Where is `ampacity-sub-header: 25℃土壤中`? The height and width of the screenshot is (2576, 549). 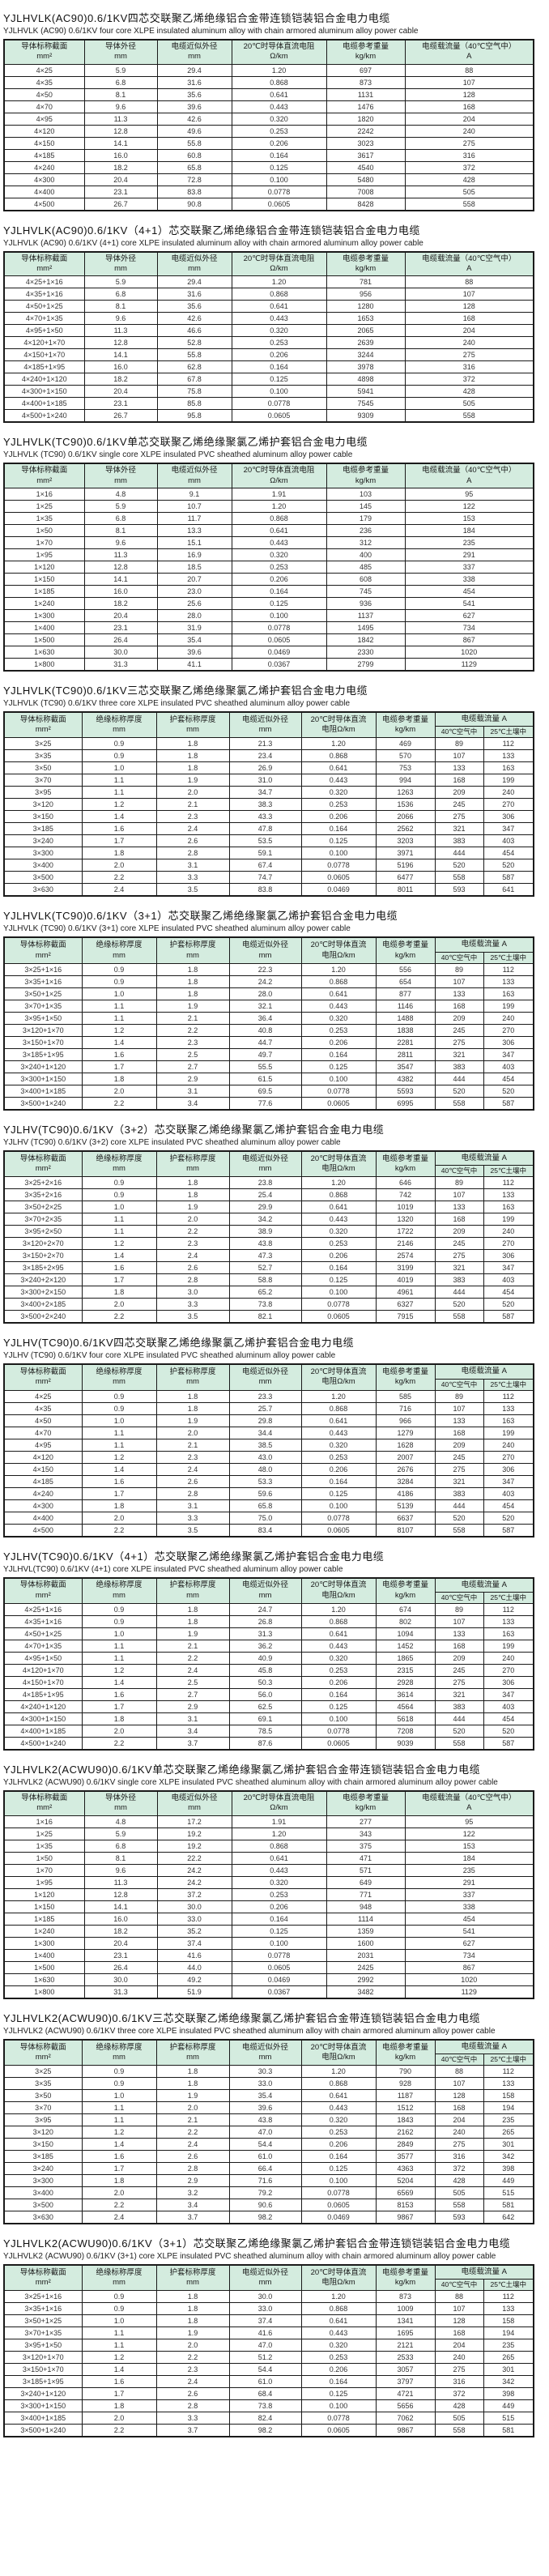 ampacity-sub-header: 25℃土壤中 is located at coordinates (508, 1171).